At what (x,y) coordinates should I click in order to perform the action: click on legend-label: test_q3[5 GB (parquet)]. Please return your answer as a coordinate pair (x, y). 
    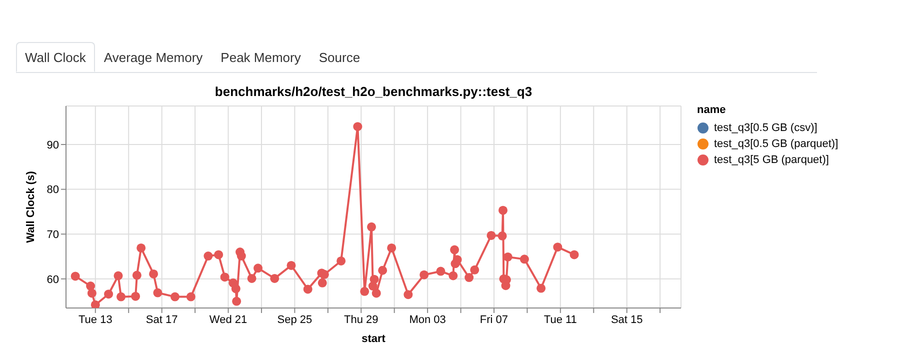
    Looking at the image, I should click on (771, 160).